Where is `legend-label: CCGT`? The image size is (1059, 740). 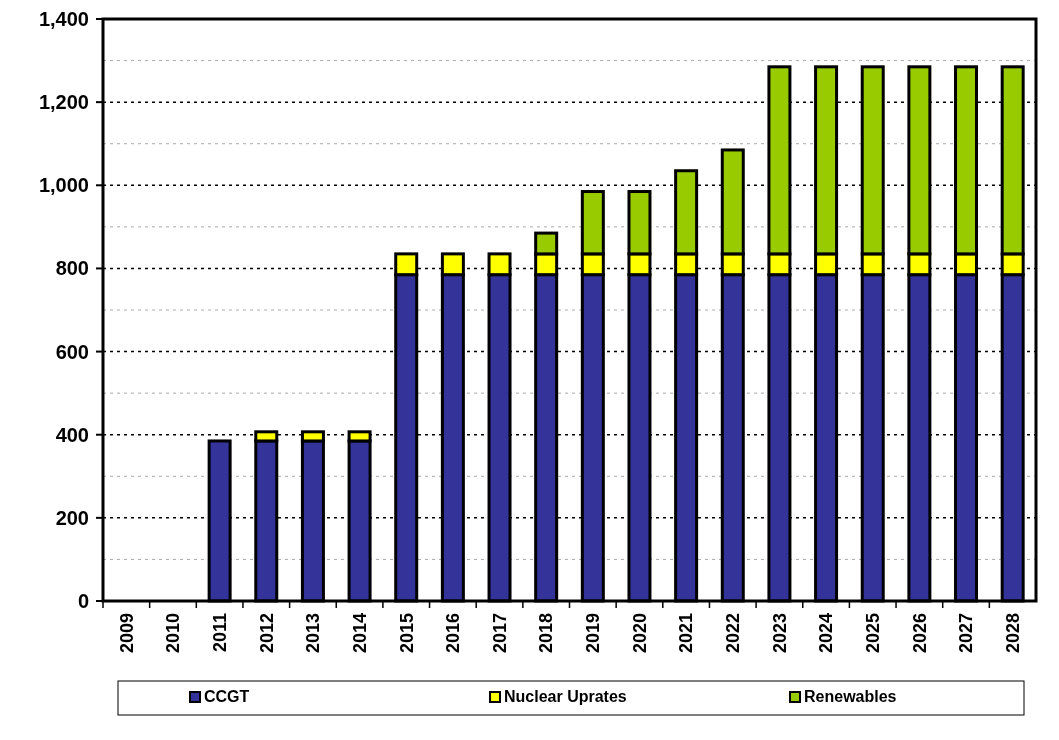 legend-label: CCGT is located at coordinates (227, 696).